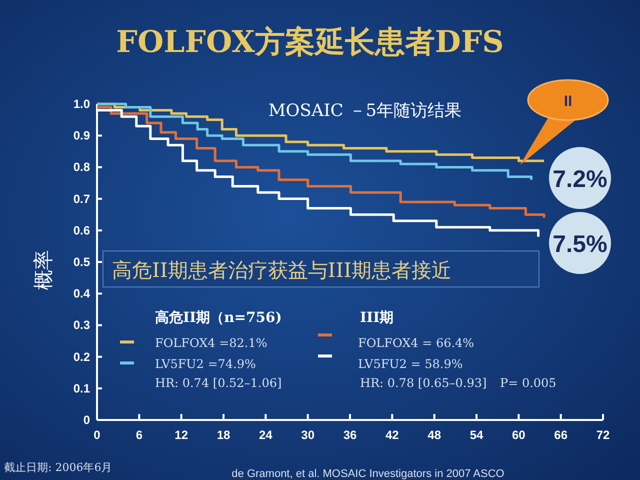 Image resolution: width=640 pixels, height=480 pixels. Describe the element at coordinates (580, 244) in the screenshot. I see `annotation: 7.5%` at that location.